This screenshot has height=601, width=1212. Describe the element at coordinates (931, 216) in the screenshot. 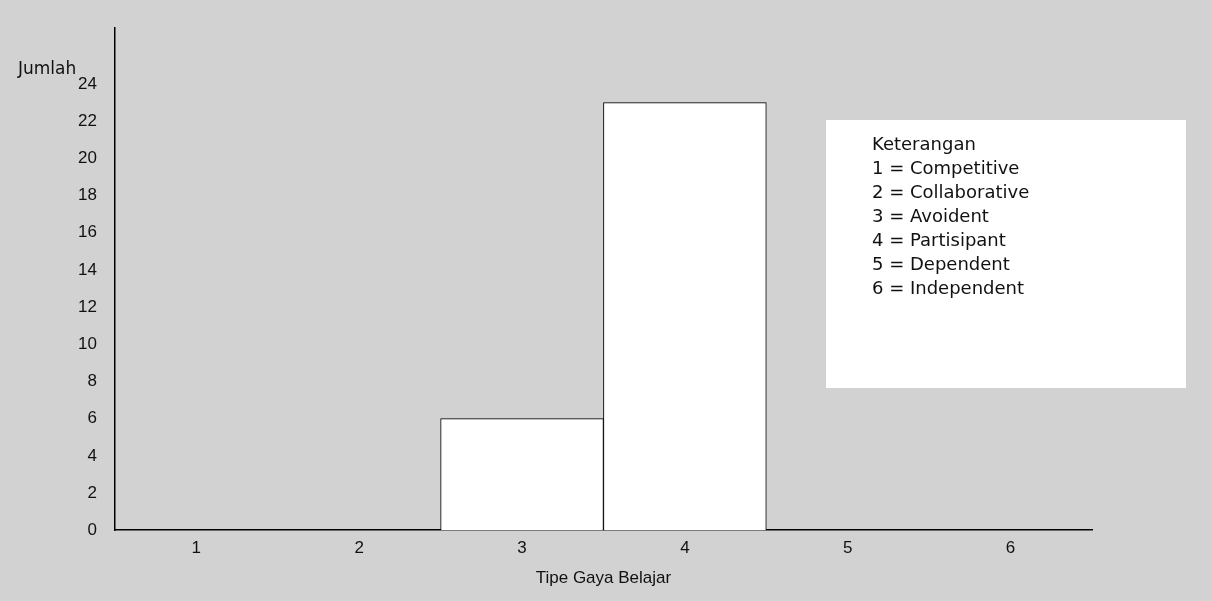

I see `annotation: 3 = Avoident` at that location.